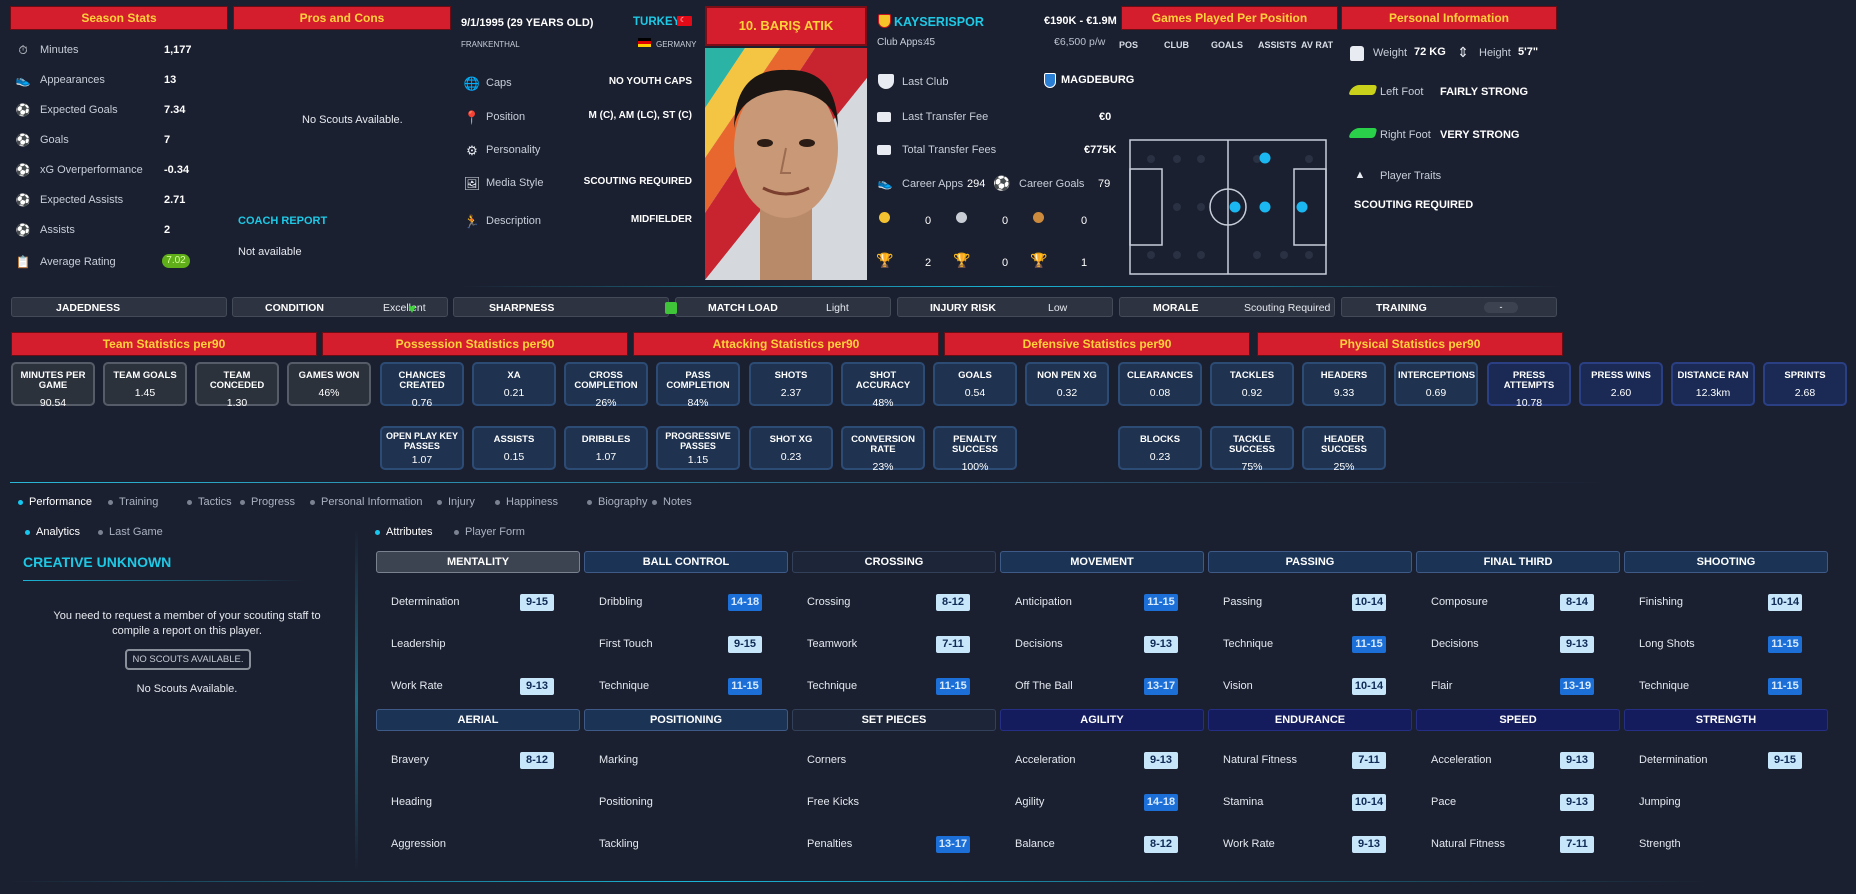  Describe the element at coordinates (1252, 444) in the screenshot. I see `stat-box-label: TACKLE SUCCESS` at that location.